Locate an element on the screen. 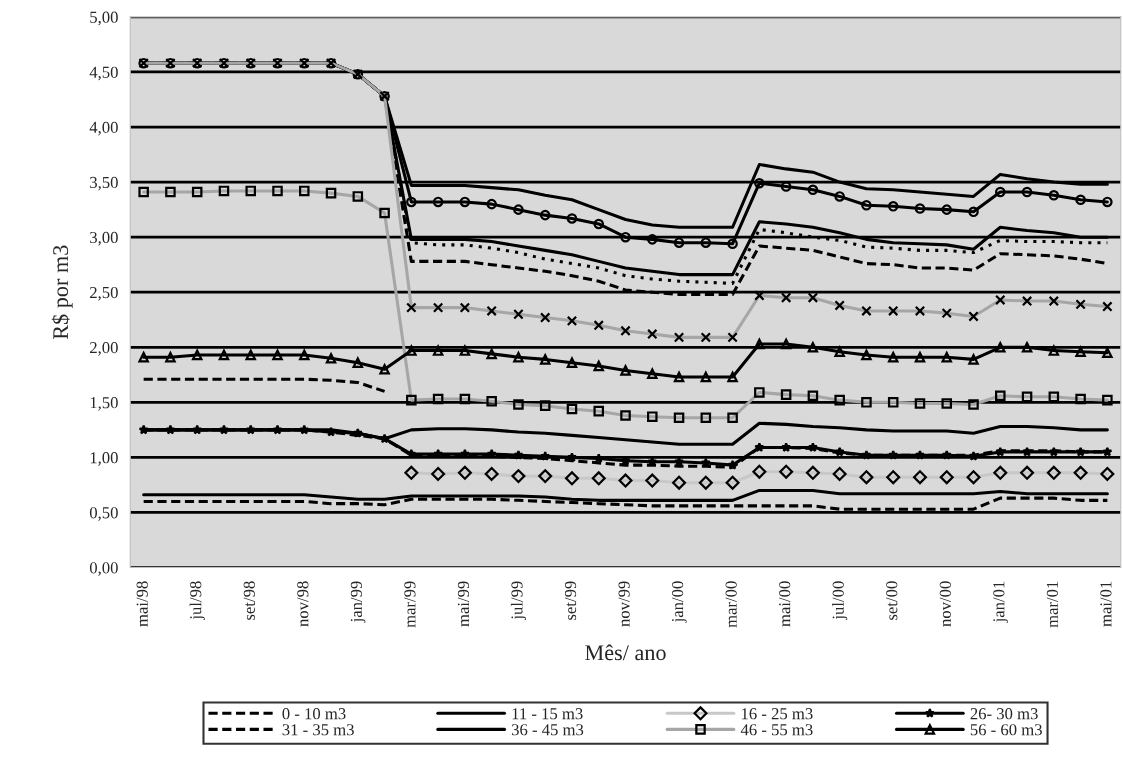 Image resolution: width=1123 pixels, height=769 pixels. y-tick-label: 4,00 is located at coordinates (103, 128).